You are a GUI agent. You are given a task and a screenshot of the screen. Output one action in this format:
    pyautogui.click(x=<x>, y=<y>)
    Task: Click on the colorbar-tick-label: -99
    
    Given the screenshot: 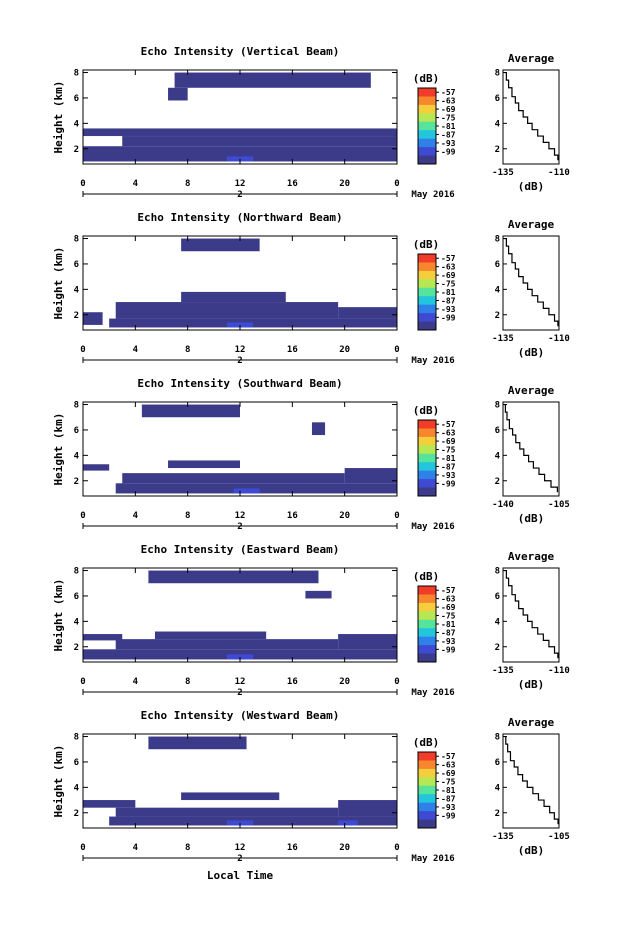 What is the action you would take?
    pyautogui.click(x=448, y=815)
    